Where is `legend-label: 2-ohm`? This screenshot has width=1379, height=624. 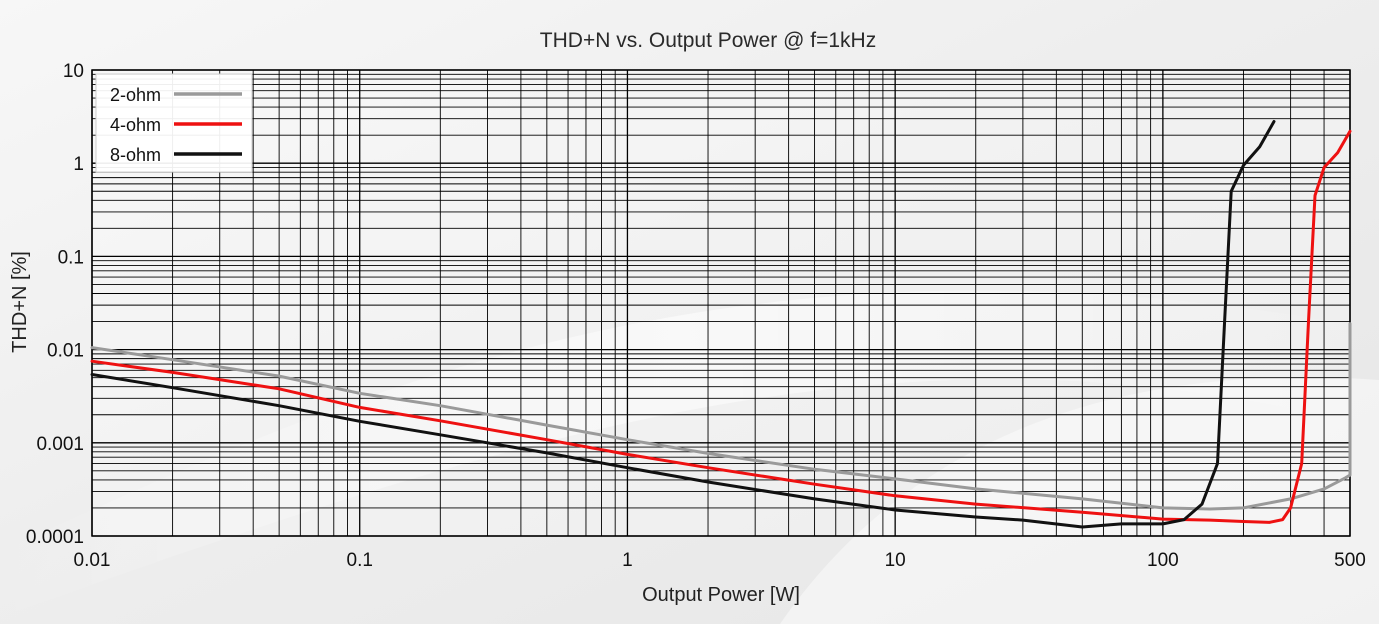 legend-label: 2-ohm is located at coordinates (135, 95).